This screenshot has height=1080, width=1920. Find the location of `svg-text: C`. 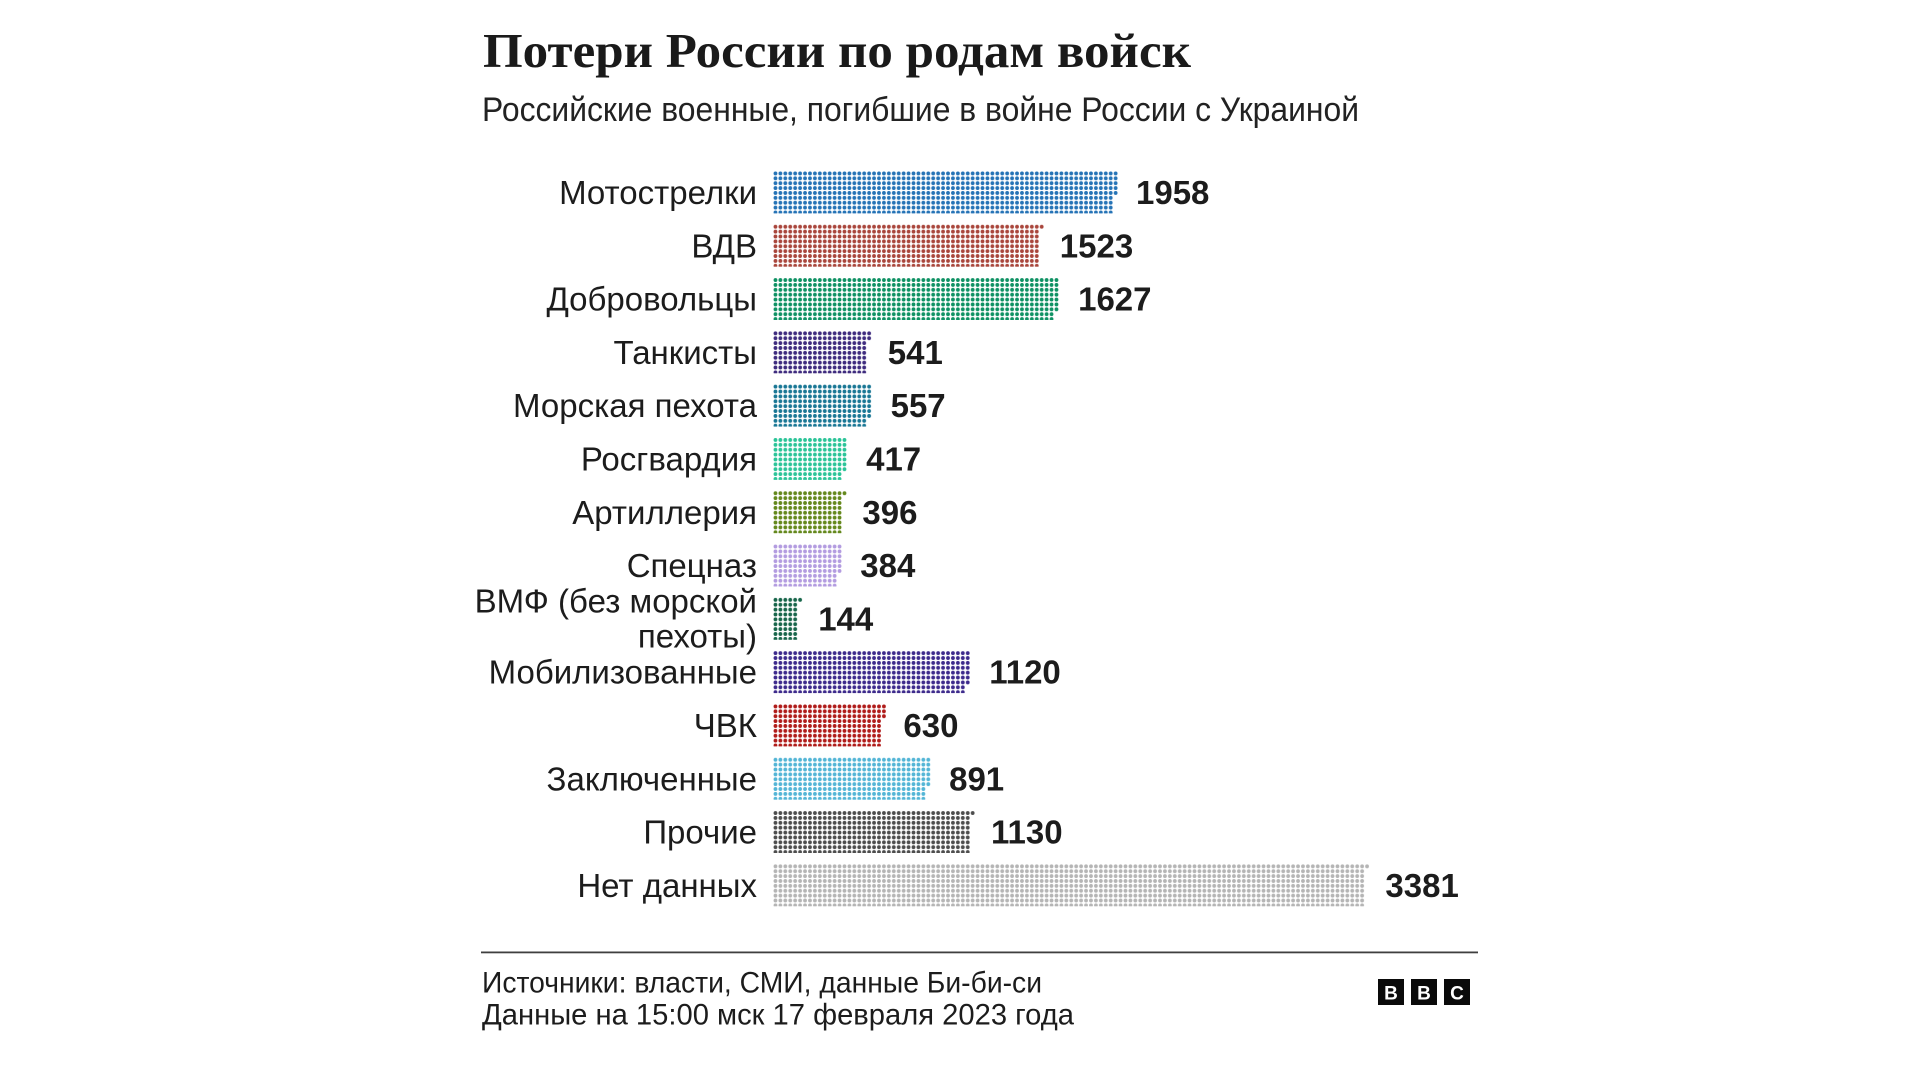

svg-text: C is located at coordinates (1457, 994).